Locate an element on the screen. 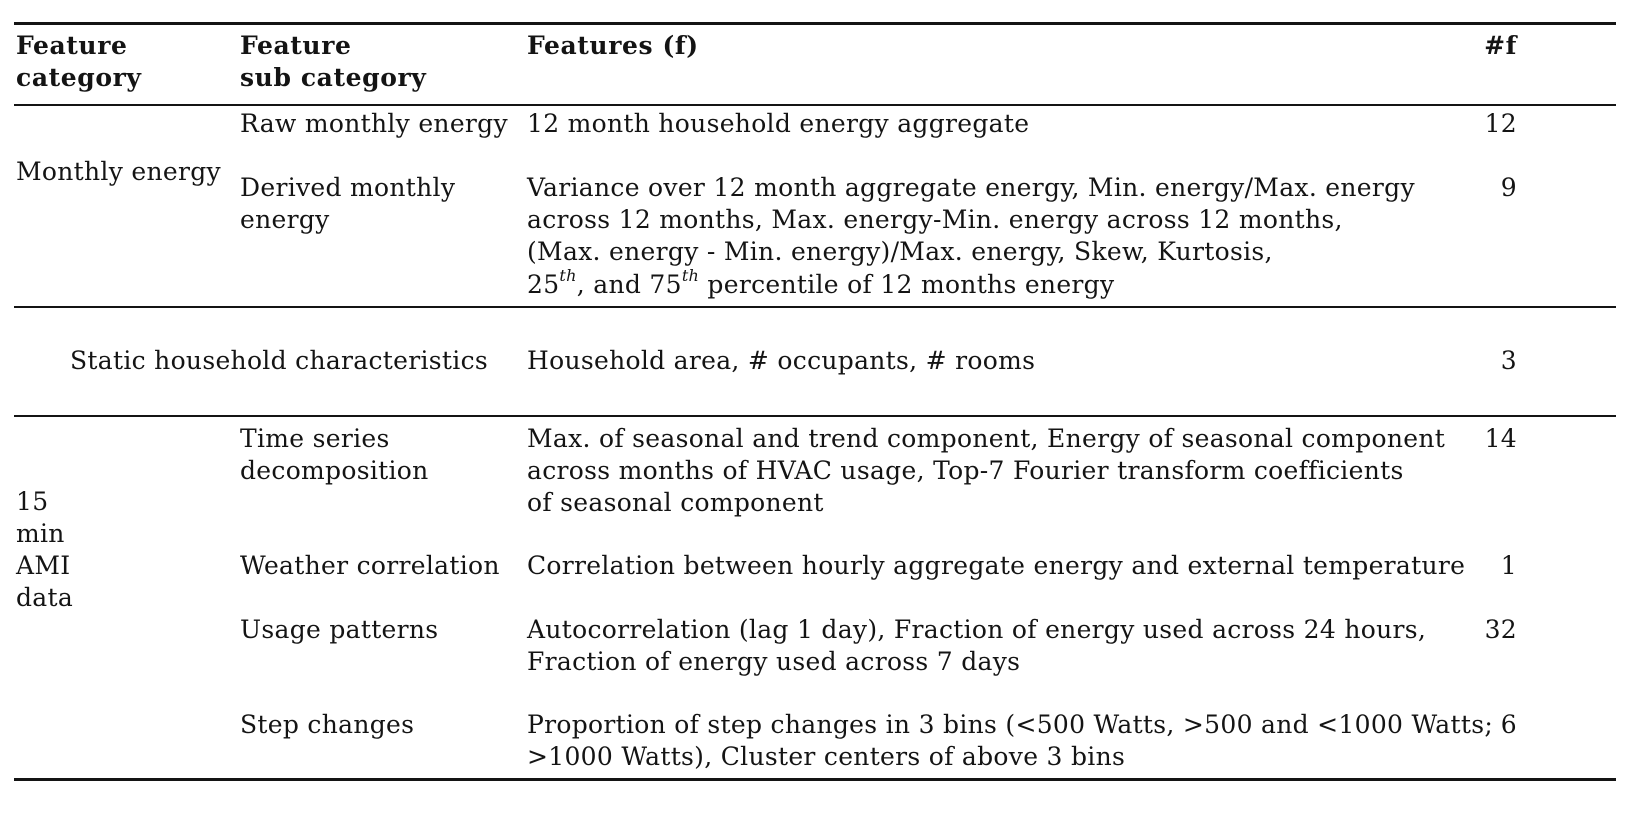  percentile-25: 25 is located at coordinates (543, 284).